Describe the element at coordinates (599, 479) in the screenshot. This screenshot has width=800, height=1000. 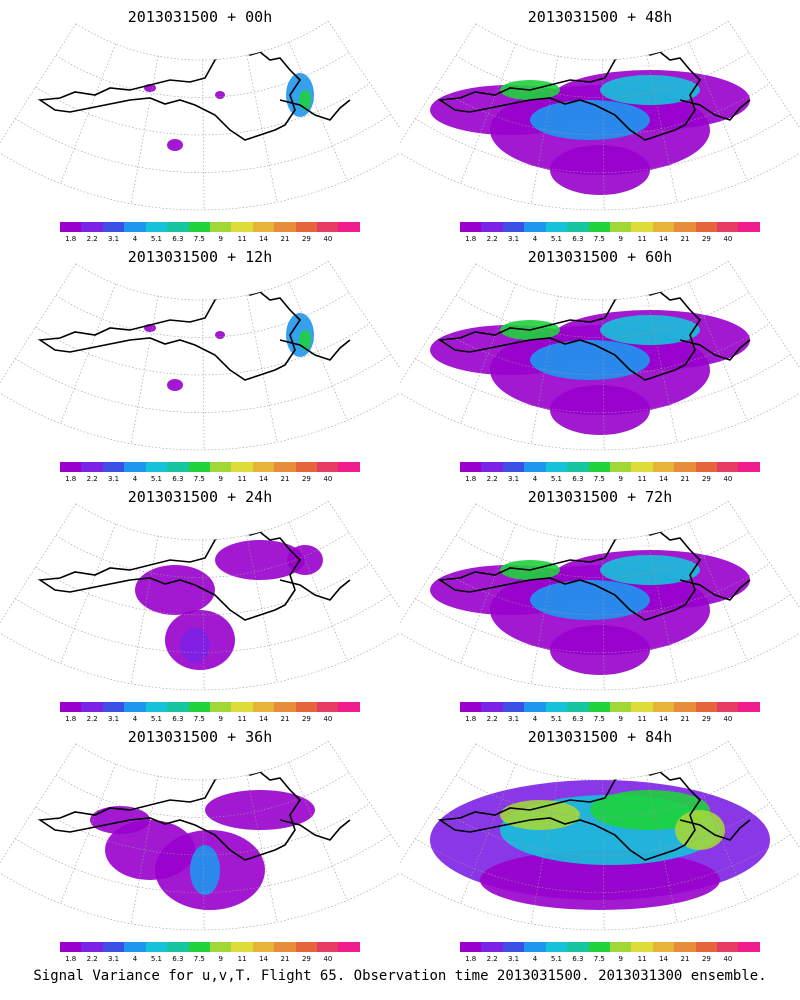
I see `colorbar-tick-label: 7.5` at that location.